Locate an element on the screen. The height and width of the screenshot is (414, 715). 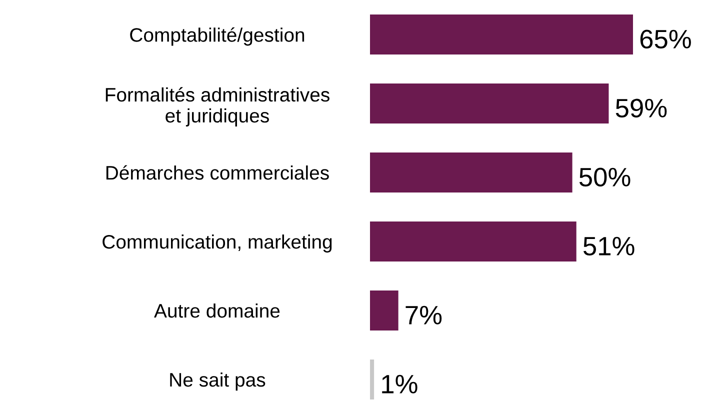
data-label: 51% is located at coordinates (608, 246).